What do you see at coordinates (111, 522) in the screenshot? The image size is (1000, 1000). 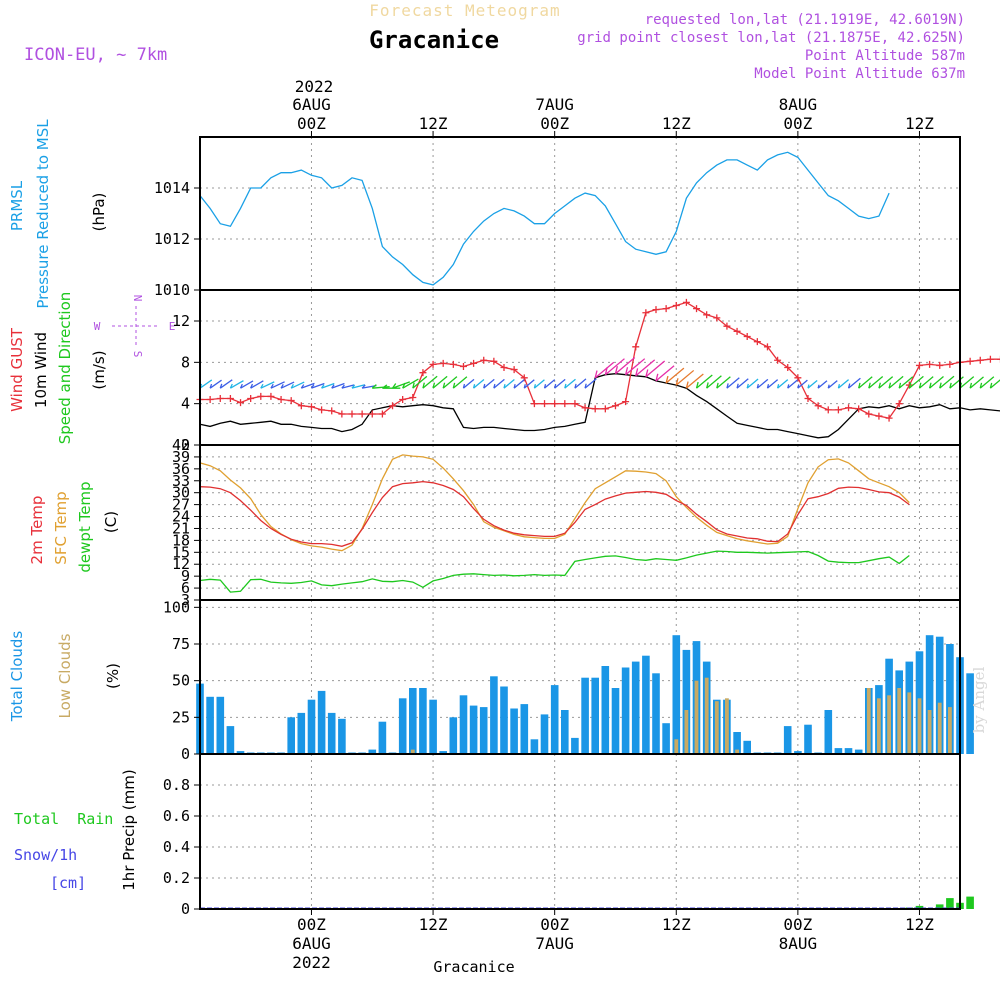 I see `label-temp-unit: (C)` at bounding box center [111, 522].